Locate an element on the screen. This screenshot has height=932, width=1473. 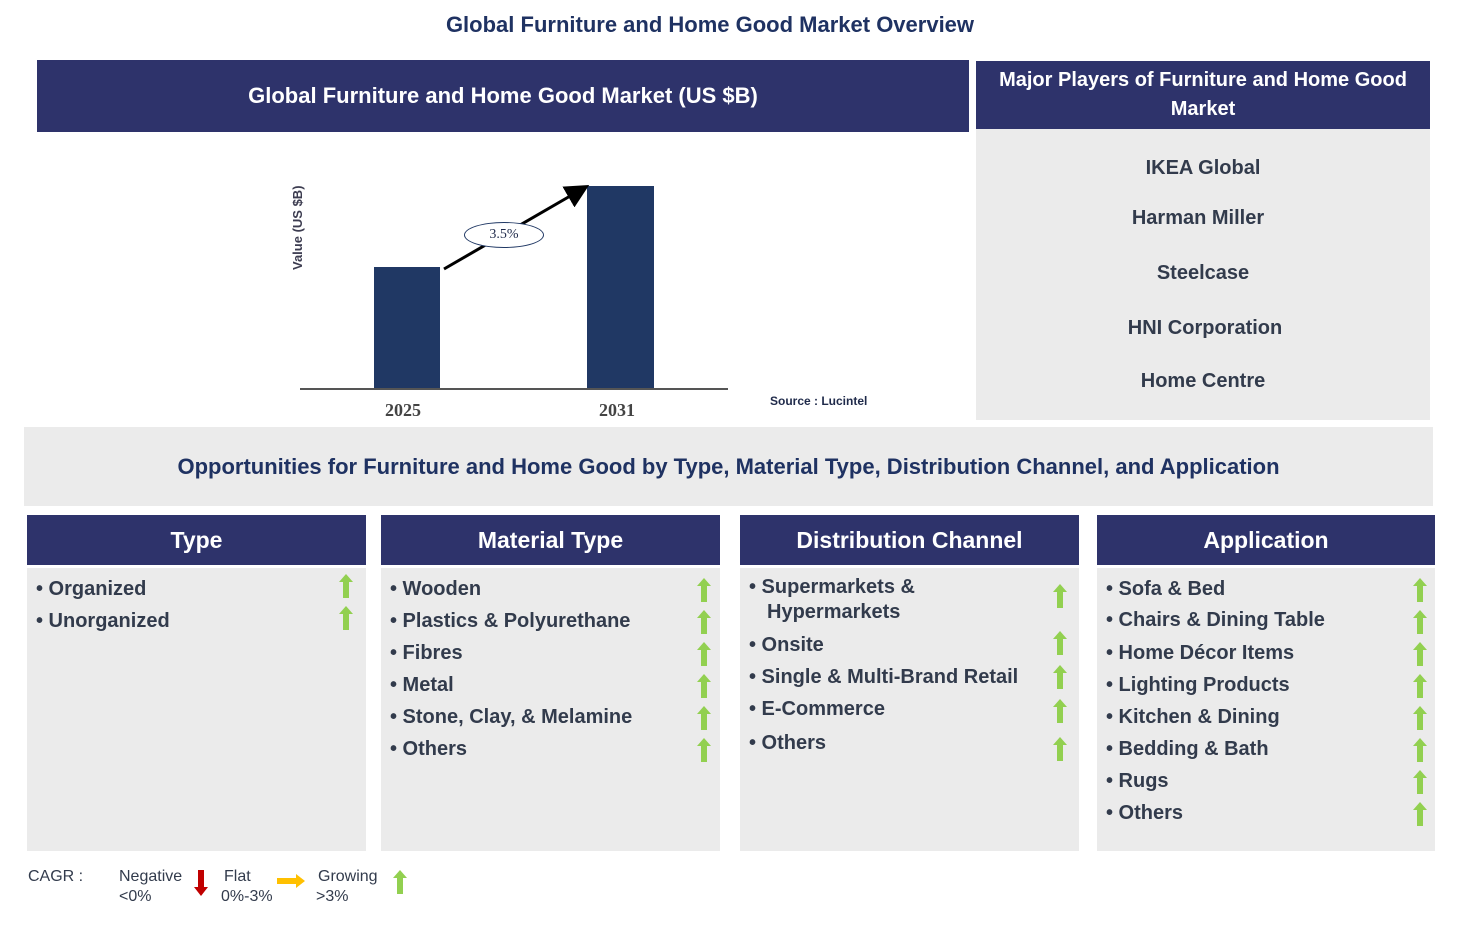
list-item: • Metal is located at coordinates (422, 685).